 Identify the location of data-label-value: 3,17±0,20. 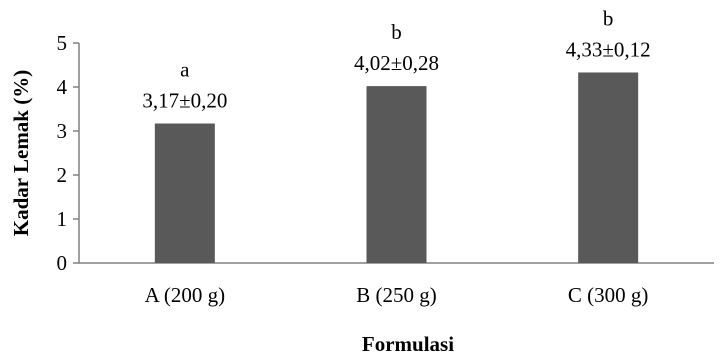
(184, 101).